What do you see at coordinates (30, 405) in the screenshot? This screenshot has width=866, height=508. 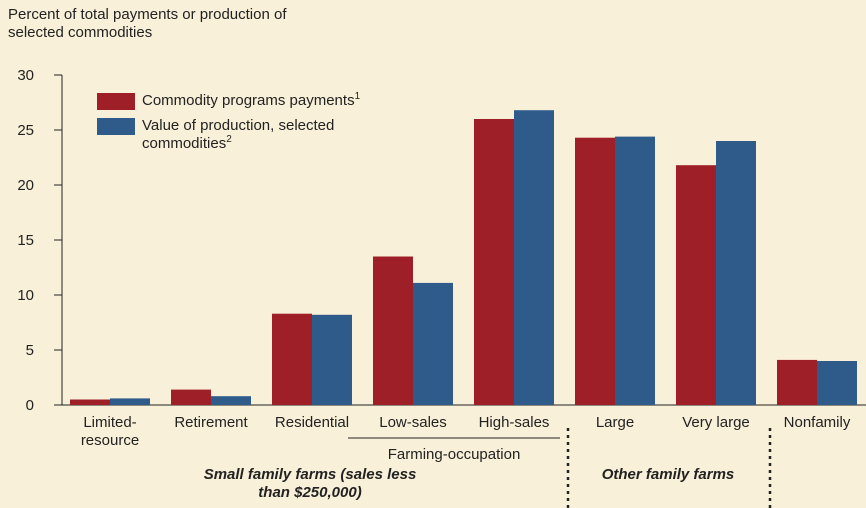 I see `y-tick-label: 0` at bounding box center [30, 405].